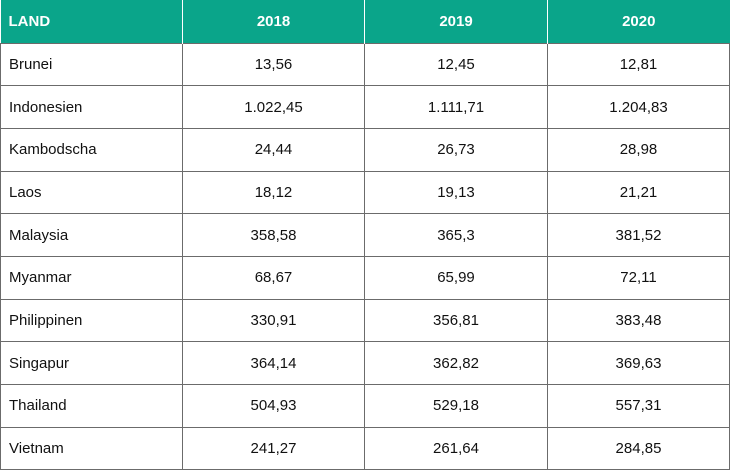 Image resolution: width=731 pixels, height=471 pixels. What do you see at coordinates (638, 406) in the screenshot?
I see `cell-value-2020: 557,31` at bounding box center [638, 406].